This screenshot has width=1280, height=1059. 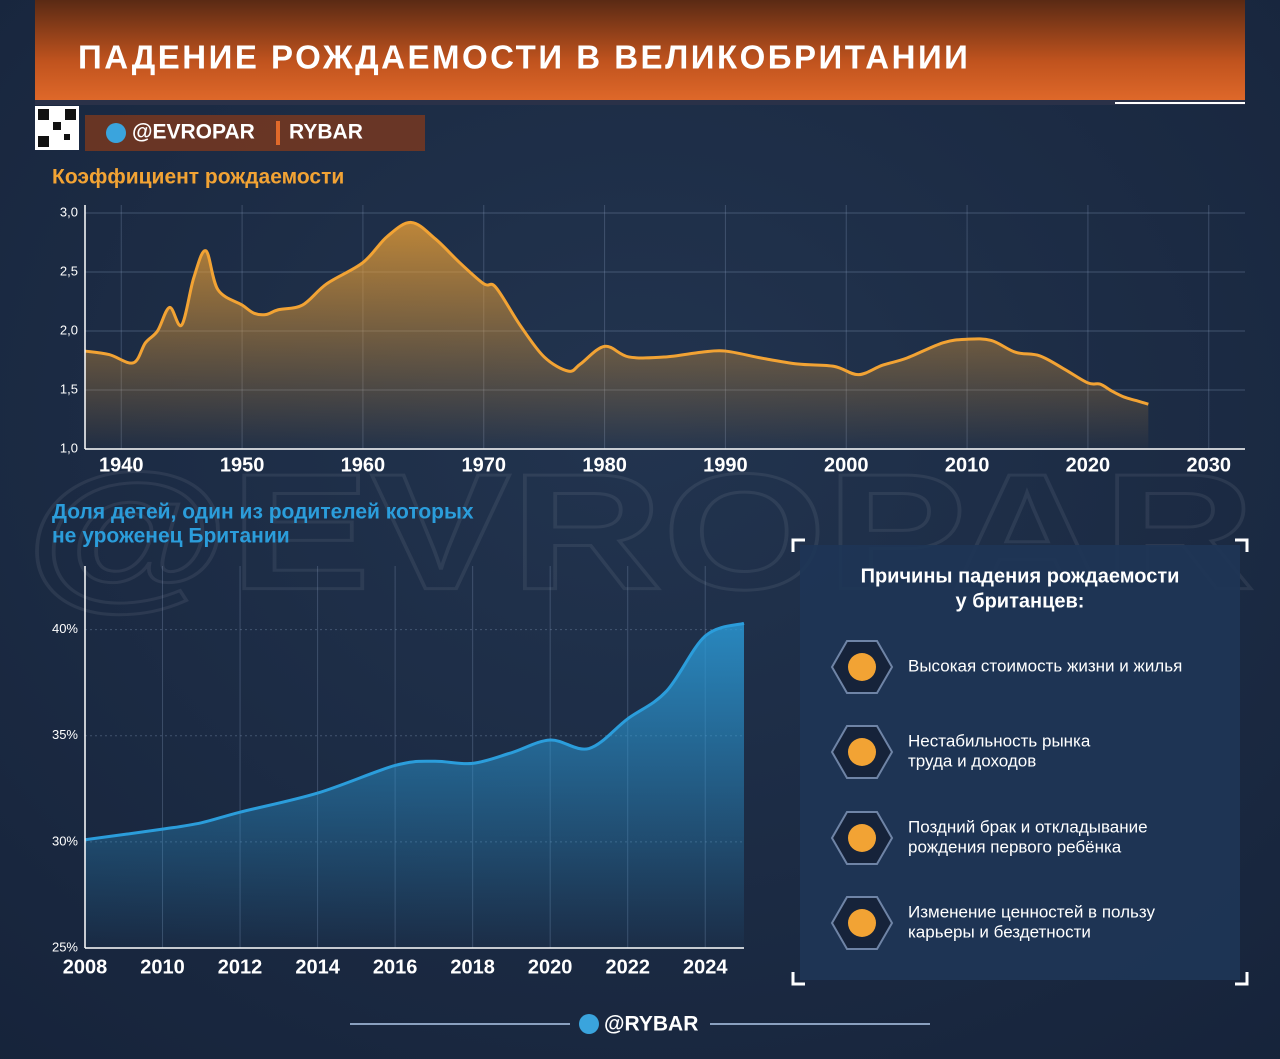 I want to click on chart-title: не уроженец Британии, so click(x=171, y=536).